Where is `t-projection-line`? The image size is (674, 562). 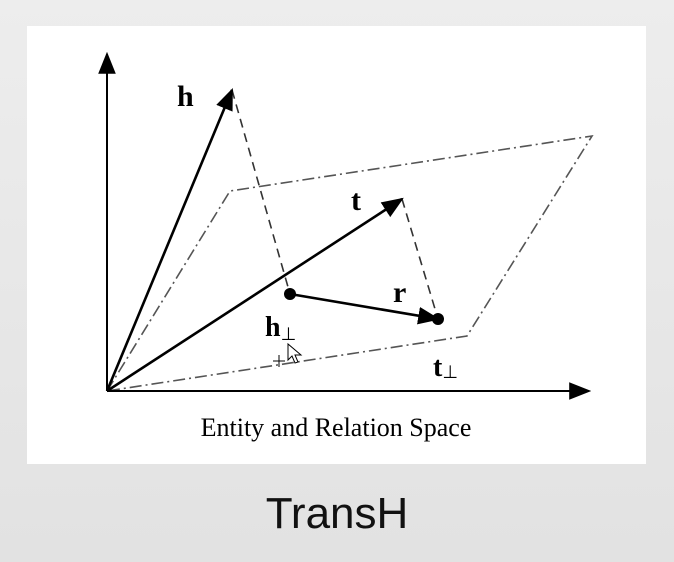
t-projection-line is located at coordinates (420, 259).